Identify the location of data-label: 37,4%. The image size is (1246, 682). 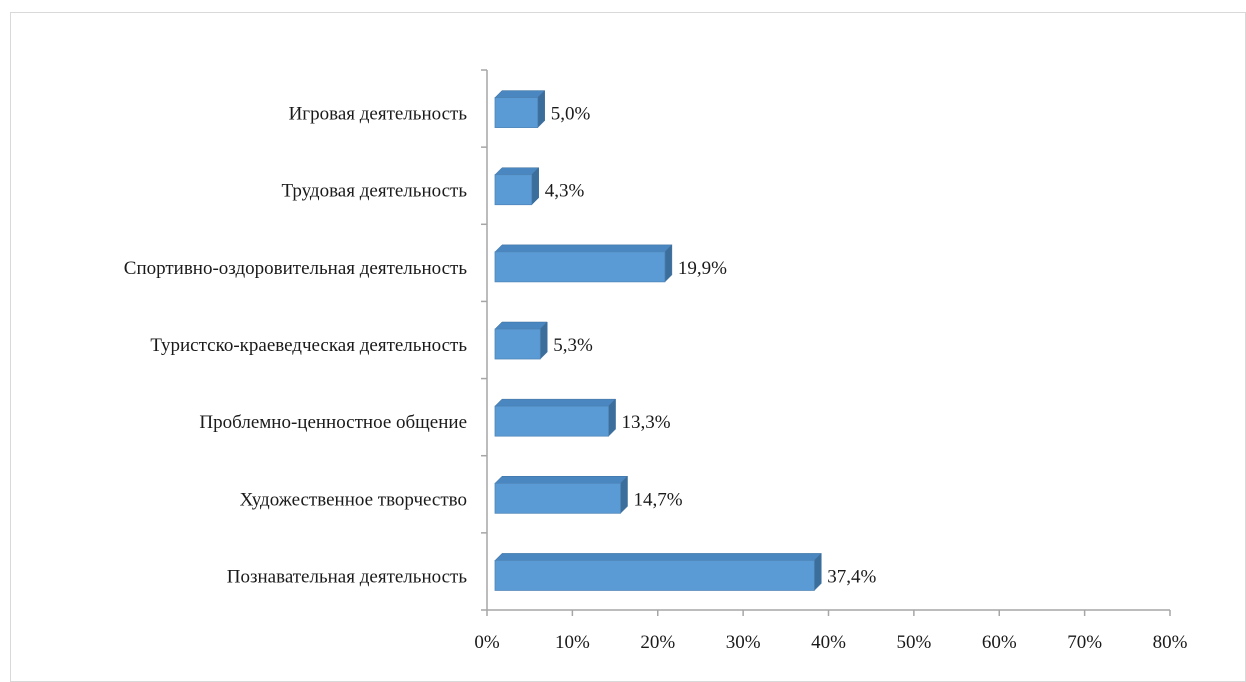
(851, 576).